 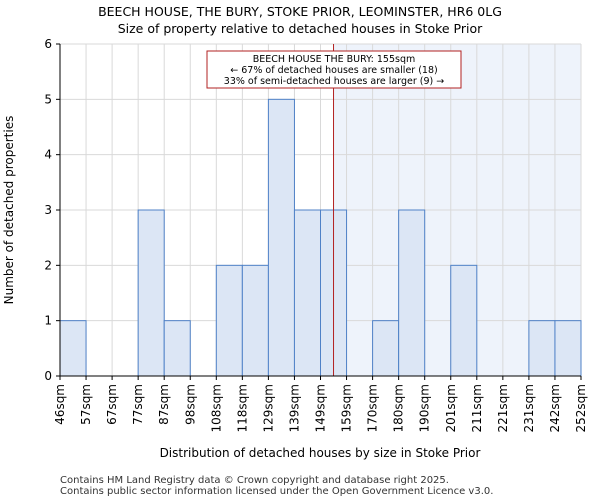 What do you see at coordinates (581, 408) in the screenshot?
I see `x-tick-label-20: 252sqm` at bounding box center [581, 408].